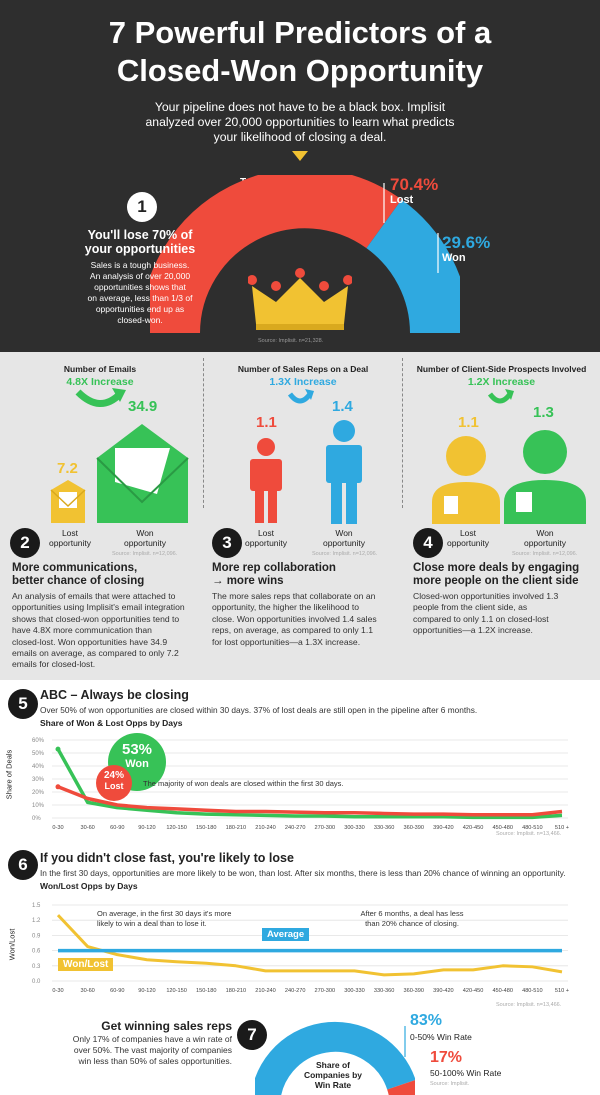 This screenshot has width=600, height=1095. What do you see at coordinates (145, 554) in the screenshot?
I see `section2-source: Source: Implisit. n=12,096.` at bounding box center [145, 554].